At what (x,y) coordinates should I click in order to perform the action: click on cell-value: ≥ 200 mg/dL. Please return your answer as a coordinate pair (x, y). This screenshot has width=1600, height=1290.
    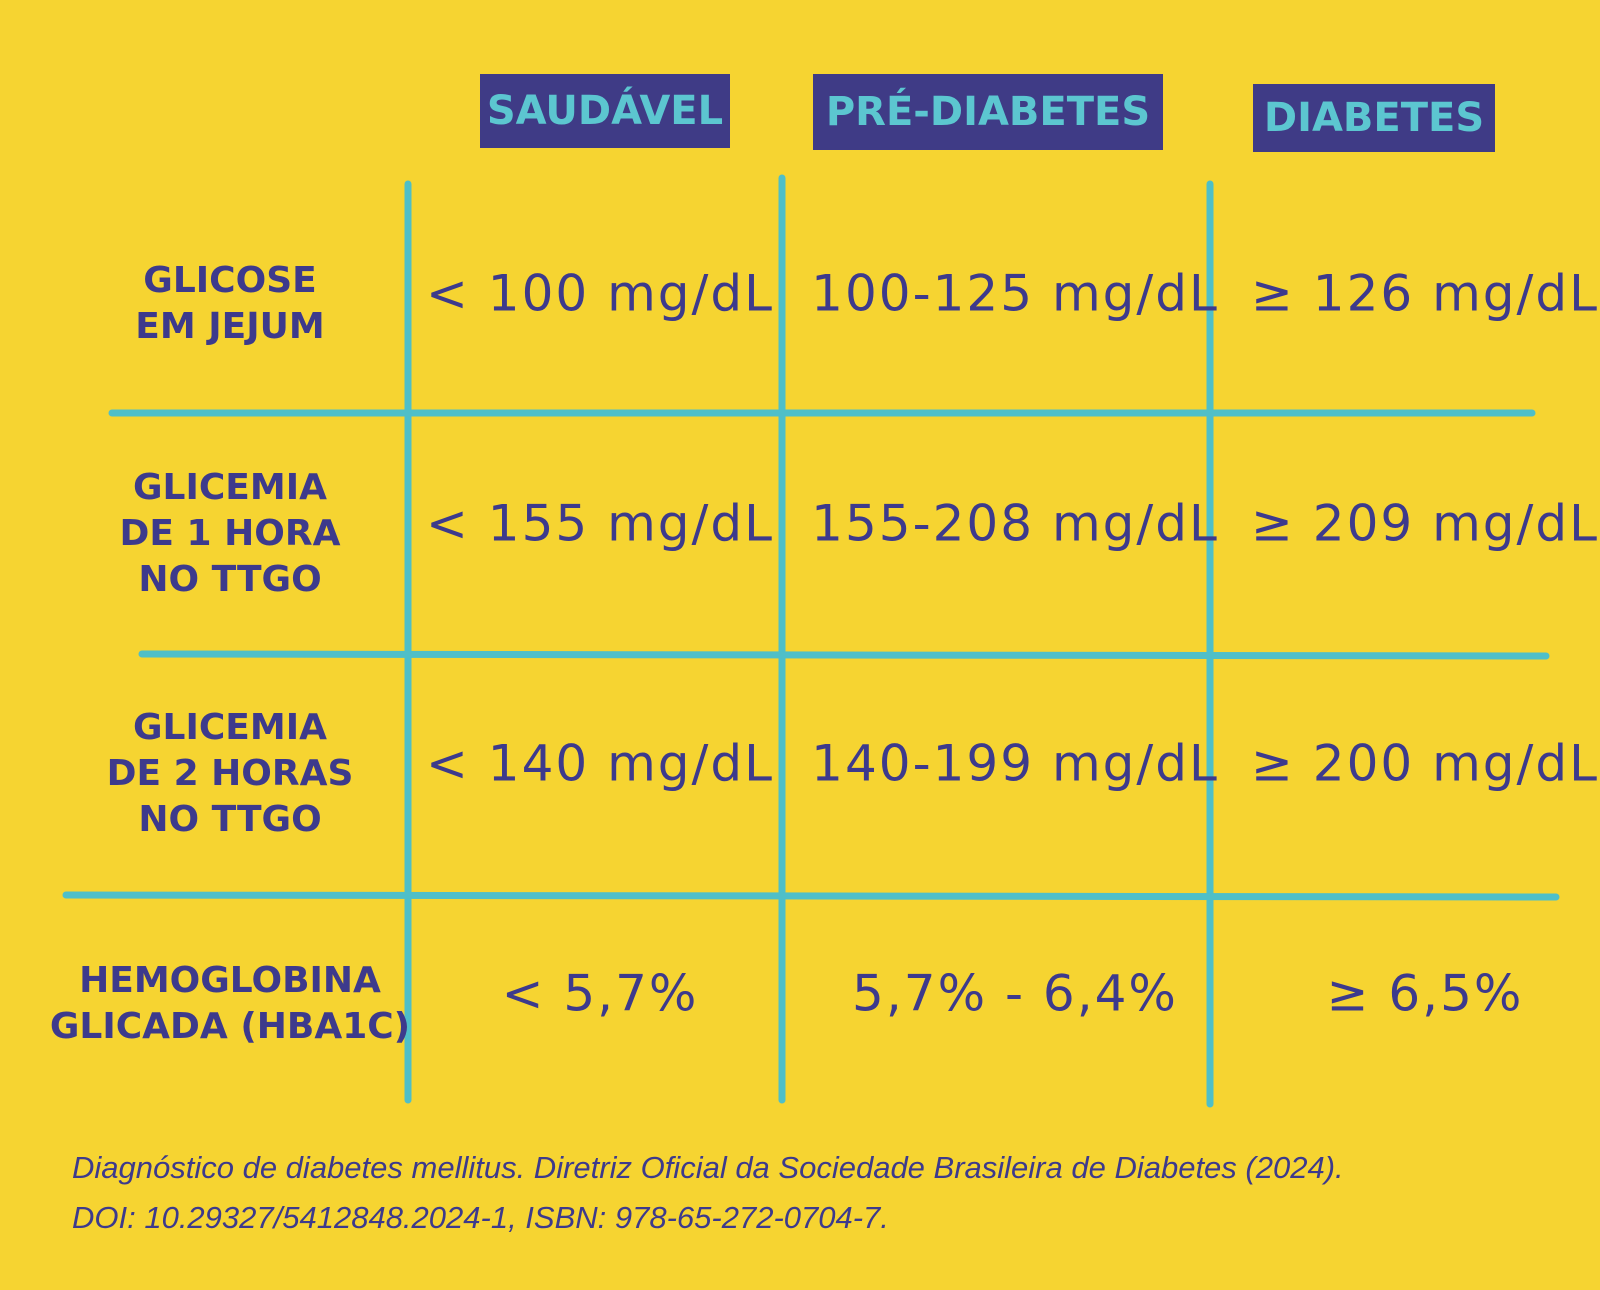
    Looking at the image, I should click on (1425, 764).